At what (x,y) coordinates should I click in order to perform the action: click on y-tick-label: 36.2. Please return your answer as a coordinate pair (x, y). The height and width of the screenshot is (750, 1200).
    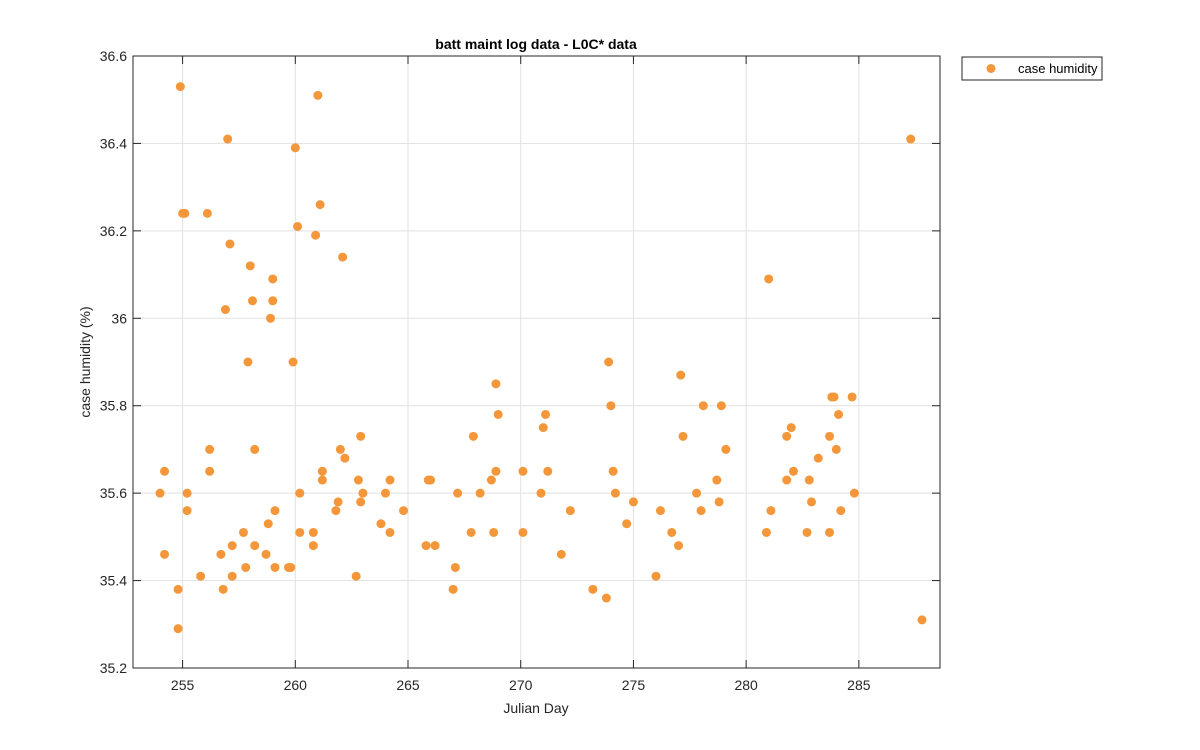
    Looking at the image, I should click on (113, 231).